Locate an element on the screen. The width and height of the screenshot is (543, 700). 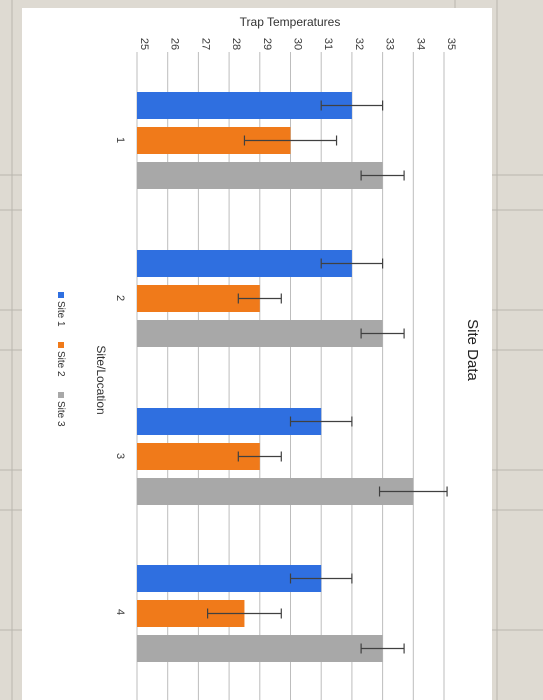
y-tick-label: 26 is located at coordinates (175, 44).